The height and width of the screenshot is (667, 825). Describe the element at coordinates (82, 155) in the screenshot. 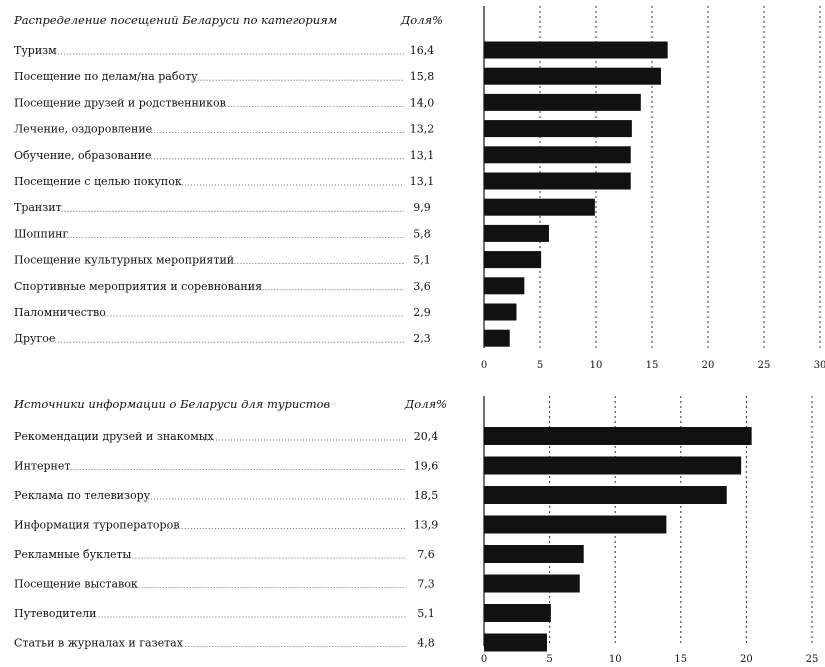

I see `category-label: Обучение, образование` at that location.